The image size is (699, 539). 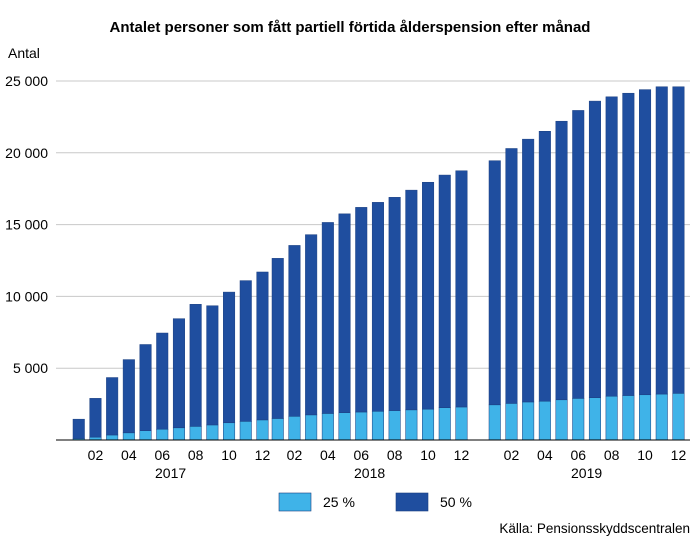 What do you see at coordinates (24, 53) in the screenshot?
I see `y-axis-label: Antal` at bounding box center [24, 53].